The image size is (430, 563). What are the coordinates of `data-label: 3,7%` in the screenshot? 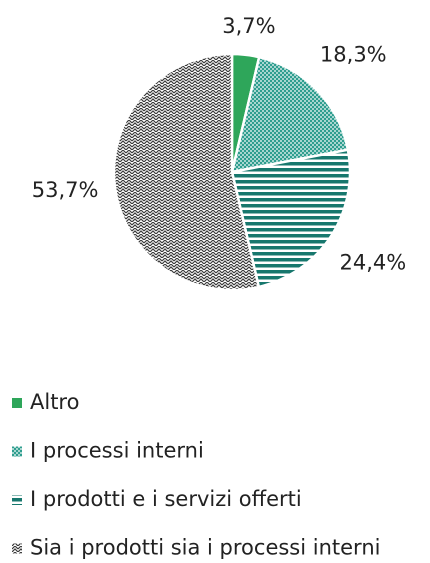 It's located at (248, 26).